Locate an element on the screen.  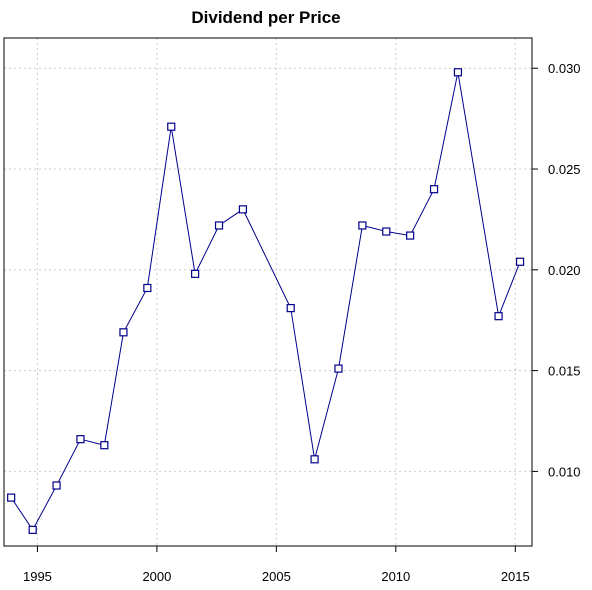
chart-title: Dividend per Price is located at coordinates (266, 17).